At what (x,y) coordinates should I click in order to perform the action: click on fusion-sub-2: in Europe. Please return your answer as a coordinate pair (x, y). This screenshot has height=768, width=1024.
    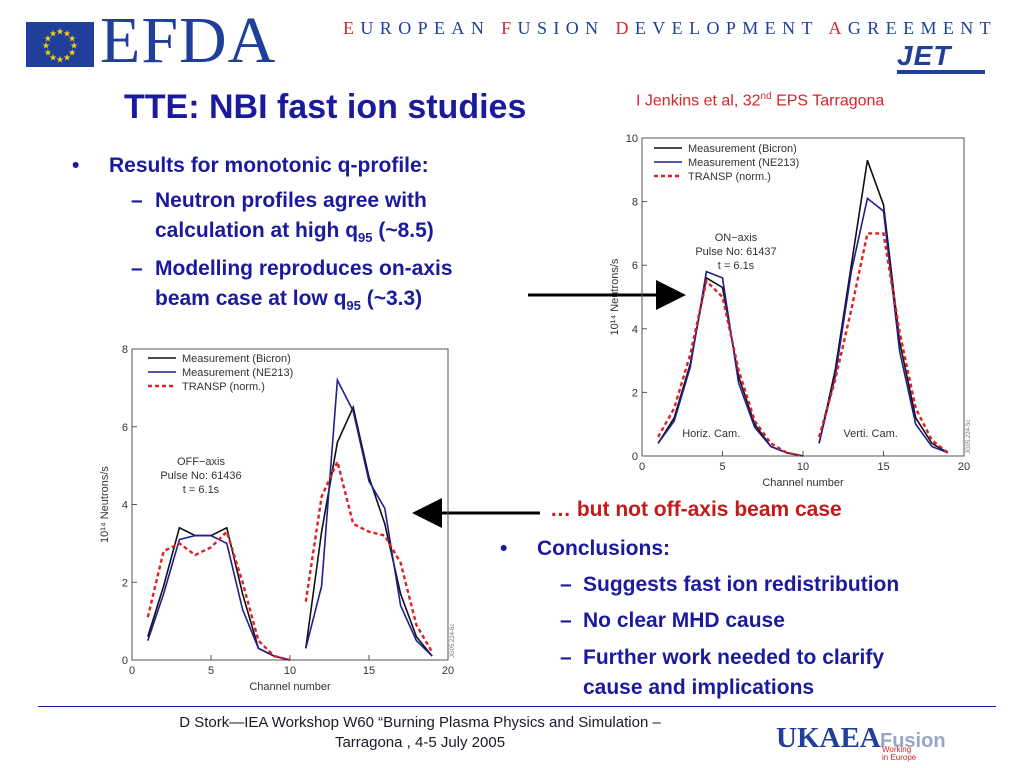
    Looking at the image, I should click on (899, 757).